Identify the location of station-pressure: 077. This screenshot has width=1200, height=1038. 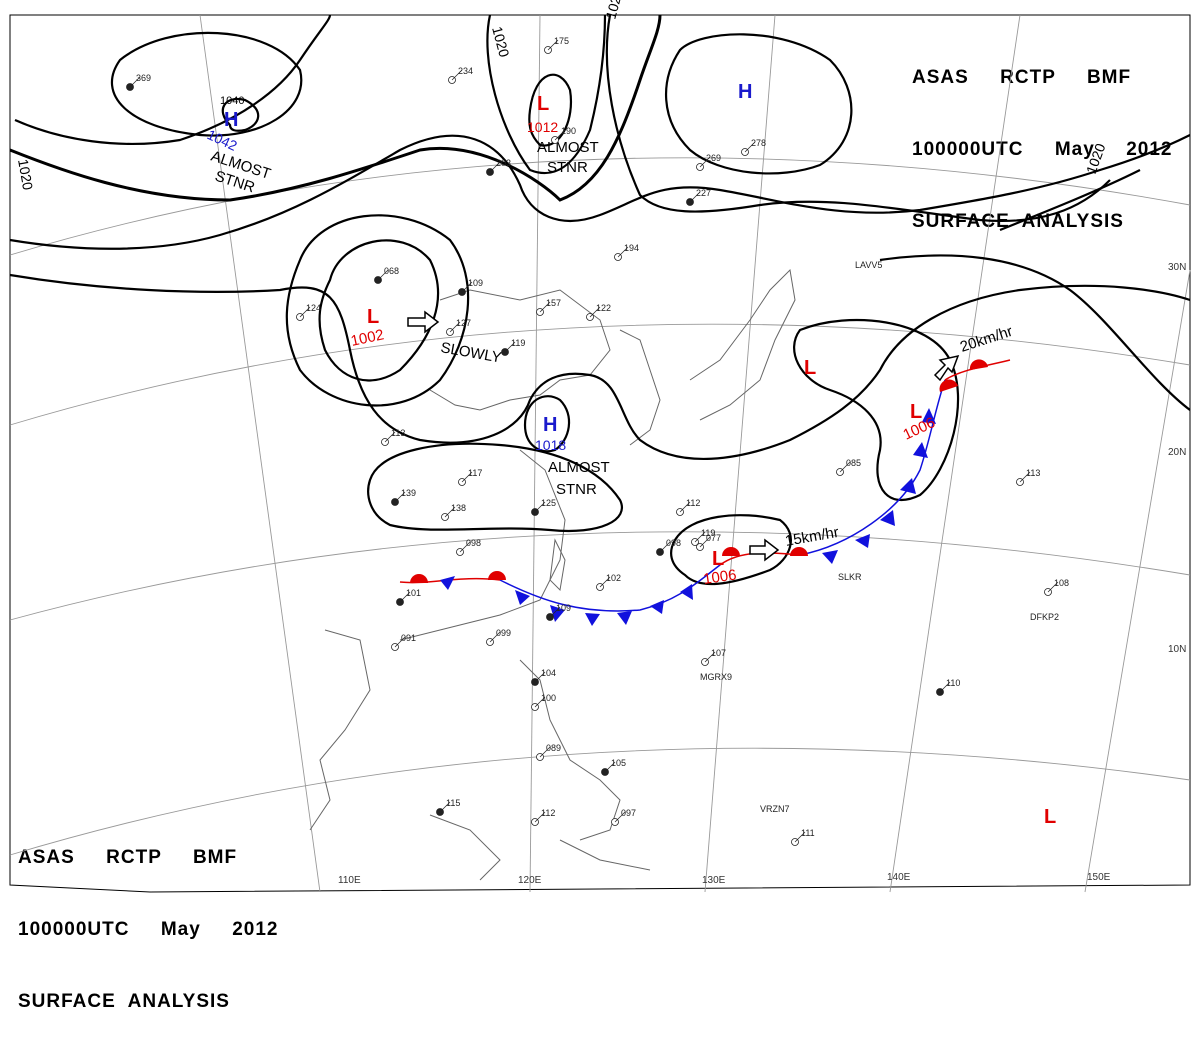
(713, 538).